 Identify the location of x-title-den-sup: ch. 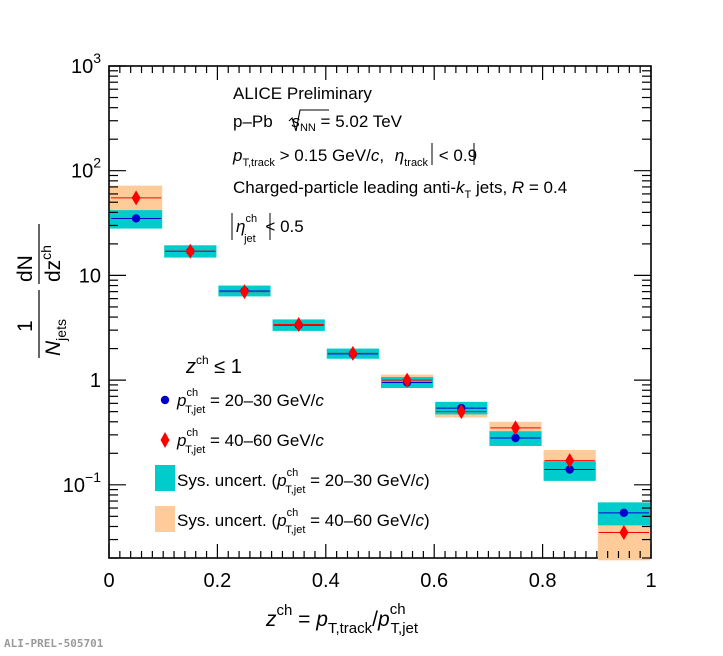
(398, 609).